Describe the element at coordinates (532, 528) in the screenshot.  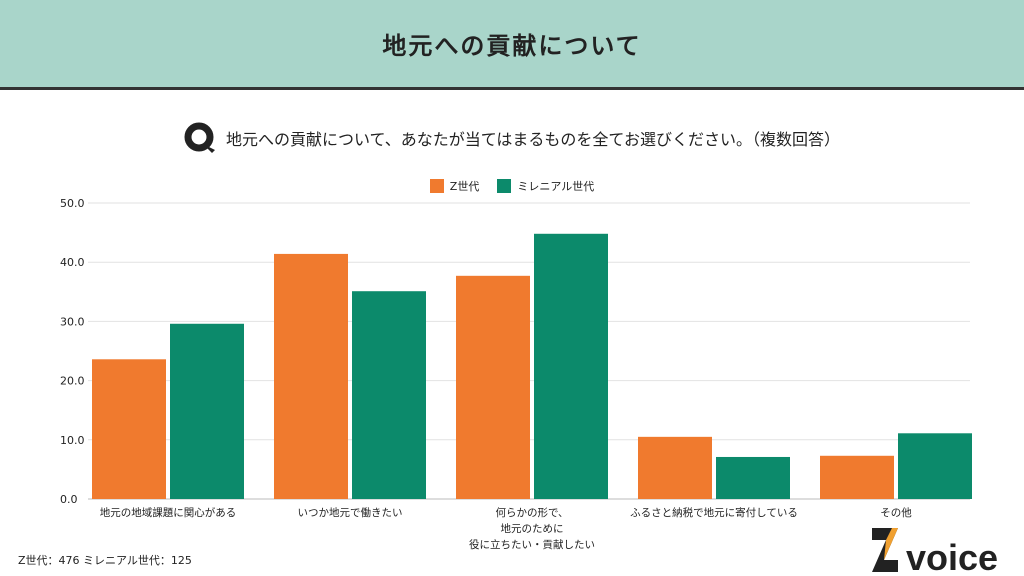
I see `x-tick-label: 地元のために` at that location.